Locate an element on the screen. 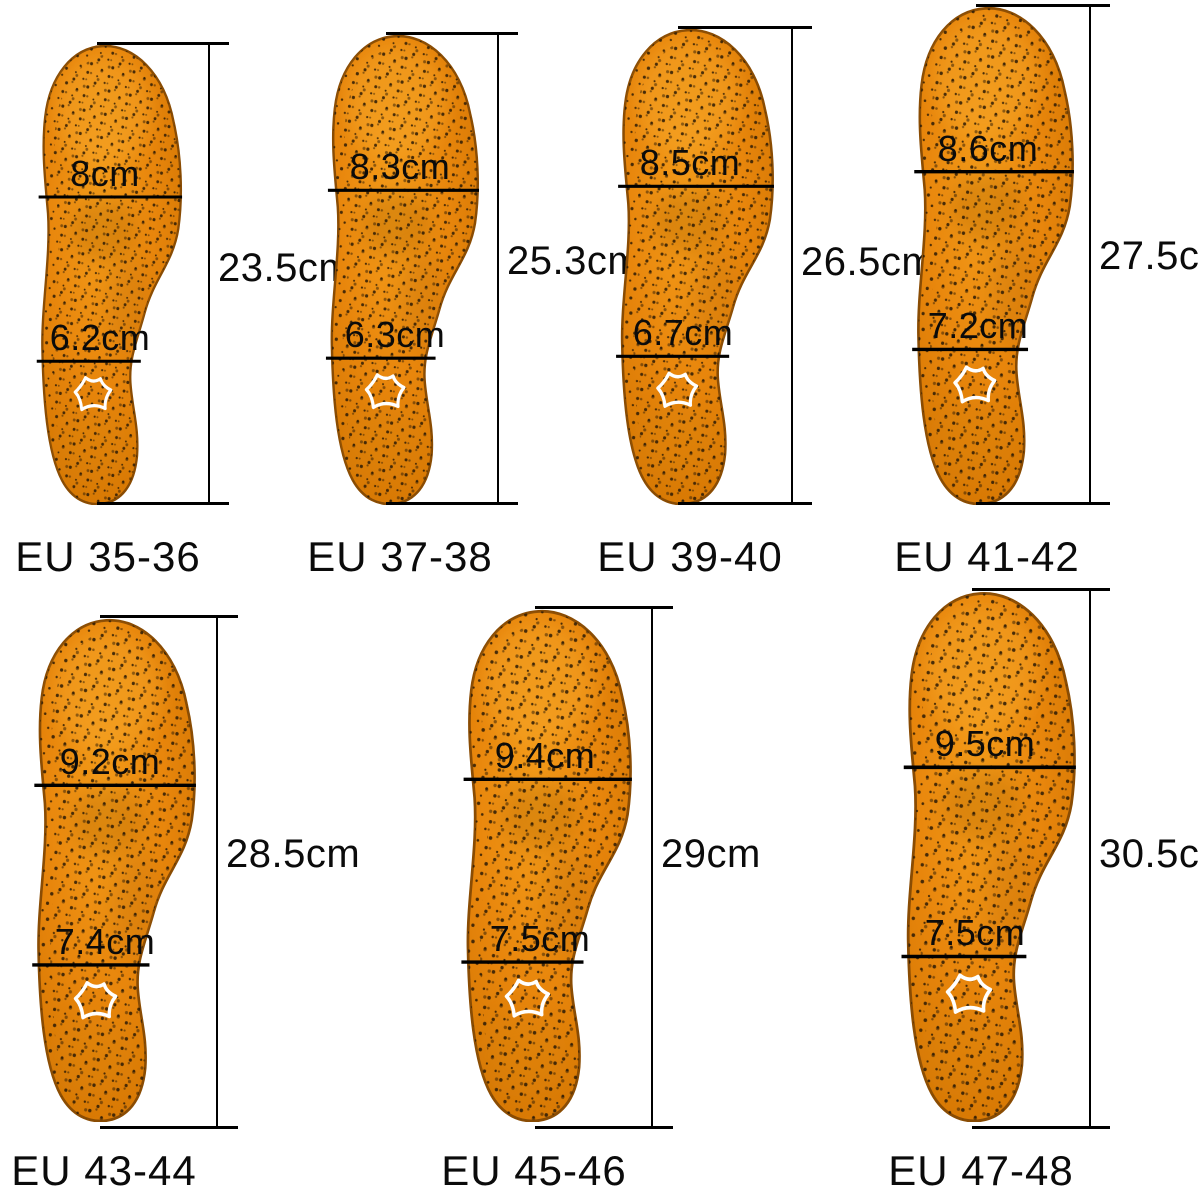  forefoot-width-label: 9.5cm is located at coordinates (985, 743).